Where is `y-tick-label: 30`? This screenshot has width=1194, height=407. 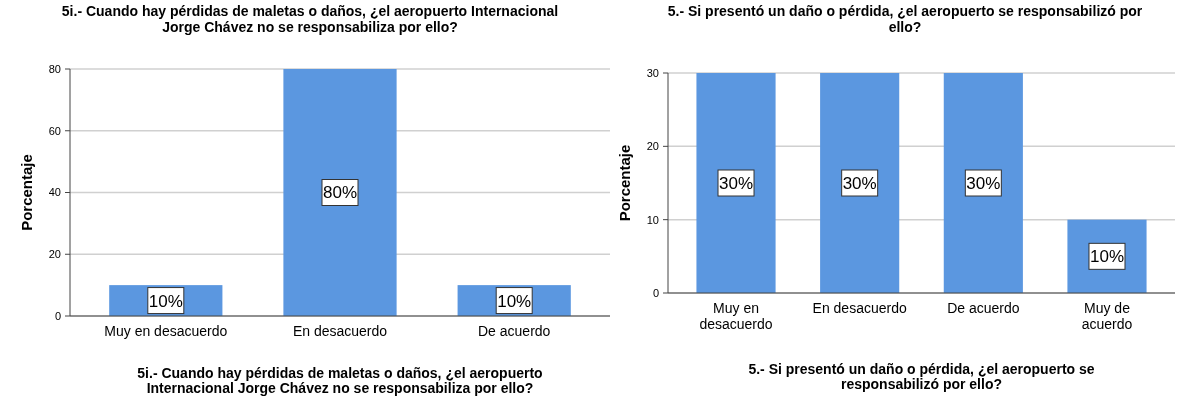
y-tick-label: 30 is located at coordinates (652, 72).